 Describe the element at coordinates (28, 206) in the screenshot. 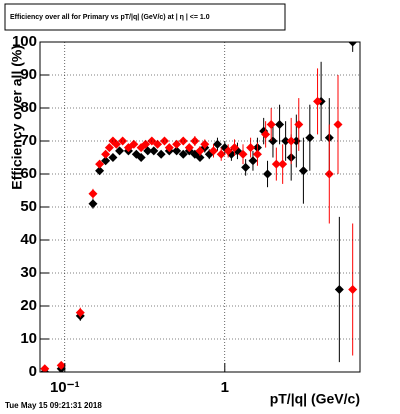

I see `y-tick-label: 50` at that location.